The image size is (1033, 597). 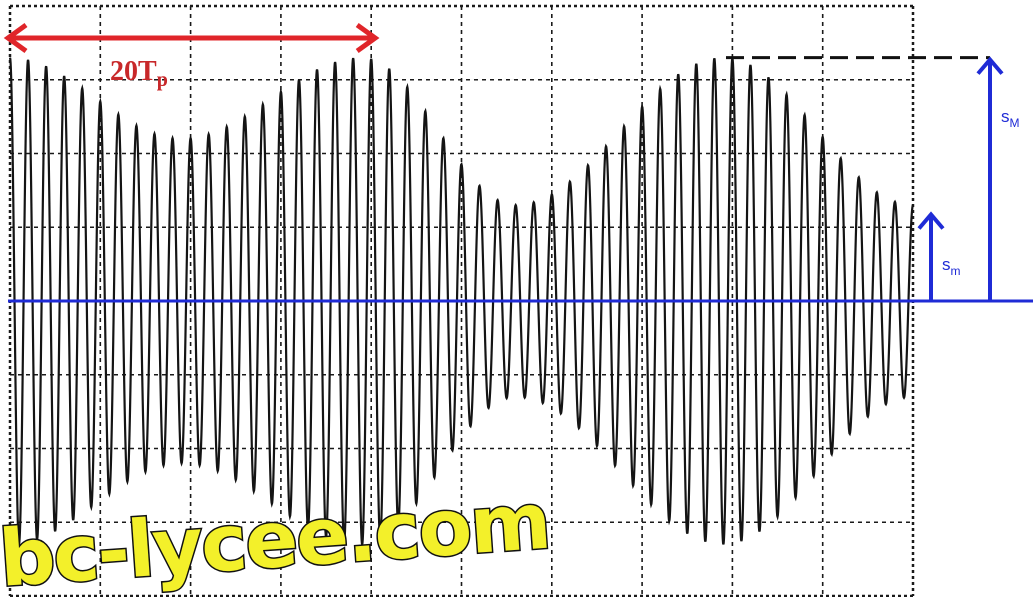 I want to click on period-arrow-left-head, so click(x=15, y=38).